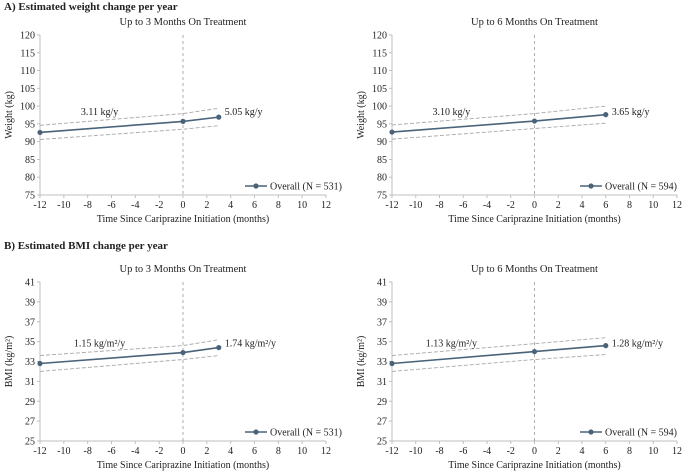 The width and height of the screenshot is (685, 475). Describe the element at coordinates (451, 112) in the screenshot. I see `slope-annotation: 3.10 kg/y` at that location.